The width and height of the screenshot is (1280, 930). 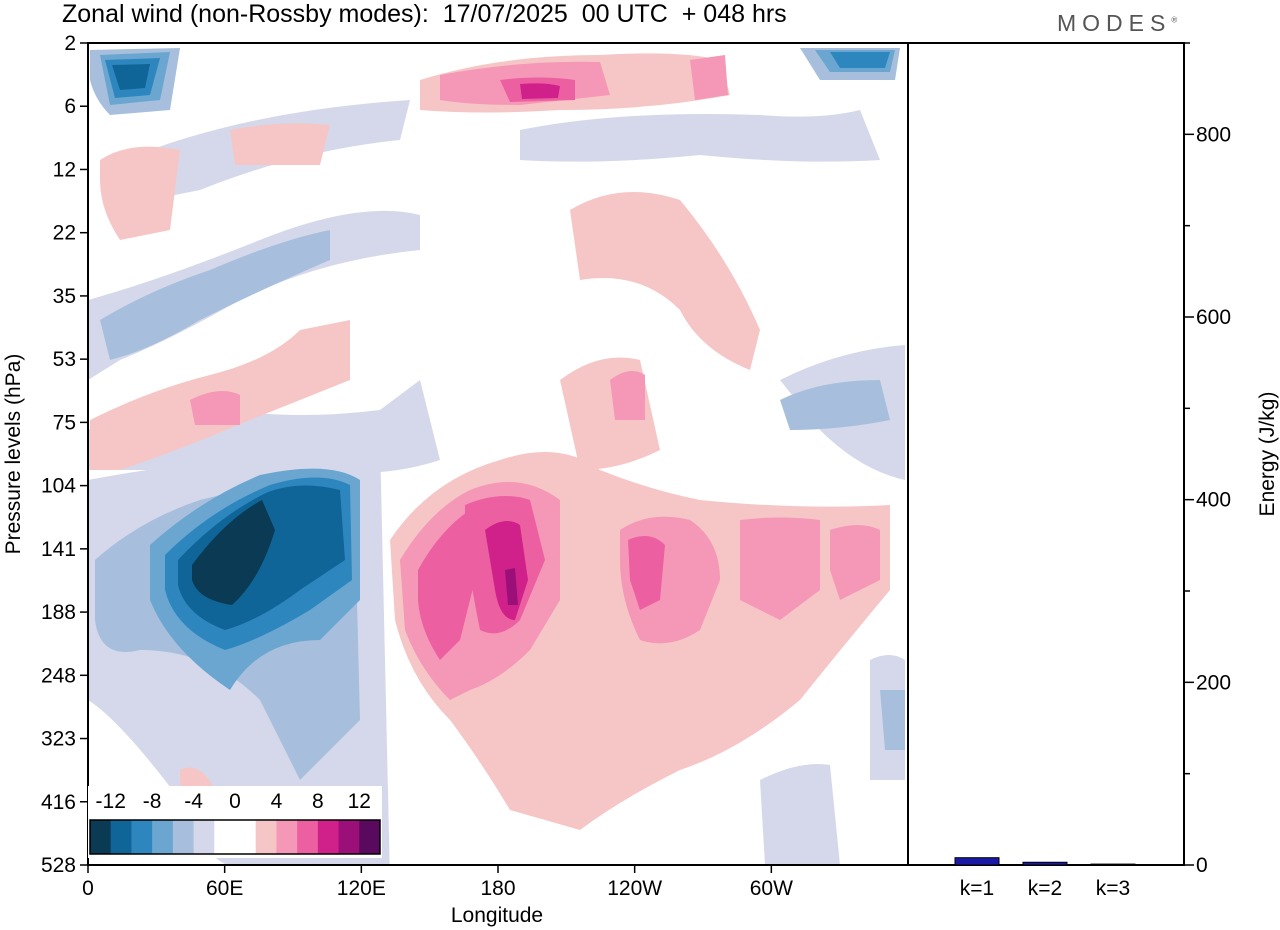 I want to click on colorbar-frame, so click(x=235, y=837).